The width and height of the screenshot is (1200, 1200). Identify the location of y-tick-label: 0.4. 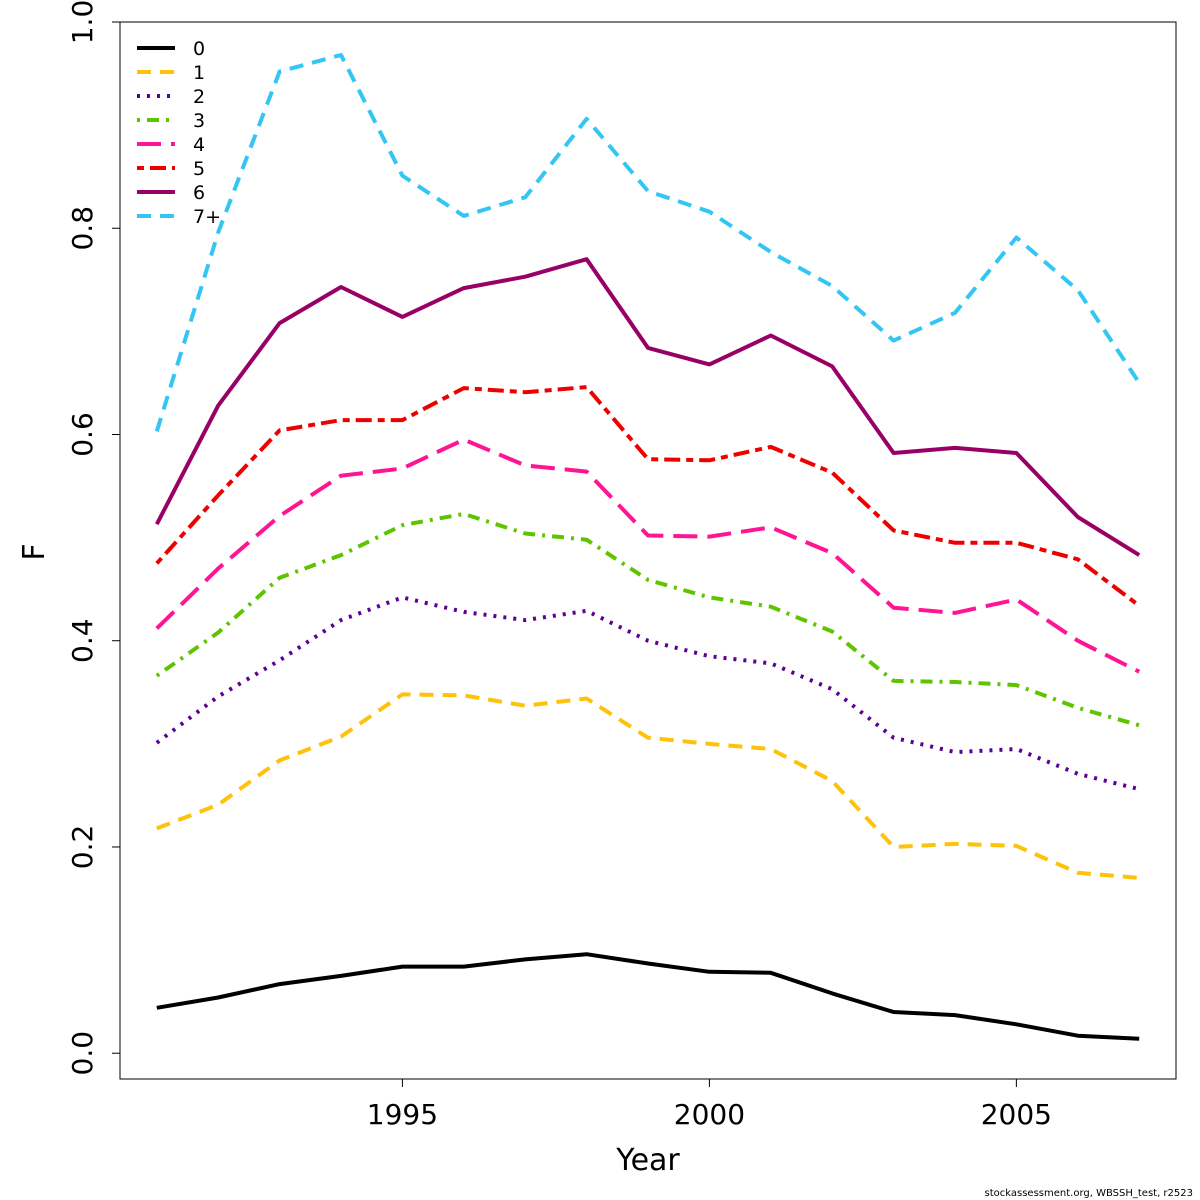
(82, 640).